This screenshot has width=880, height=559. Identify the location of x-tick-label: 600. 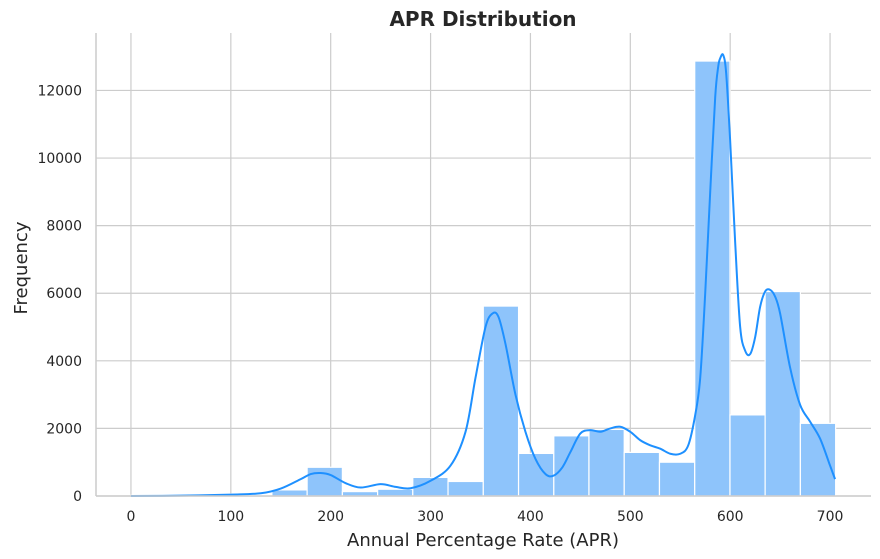
(730, 517).